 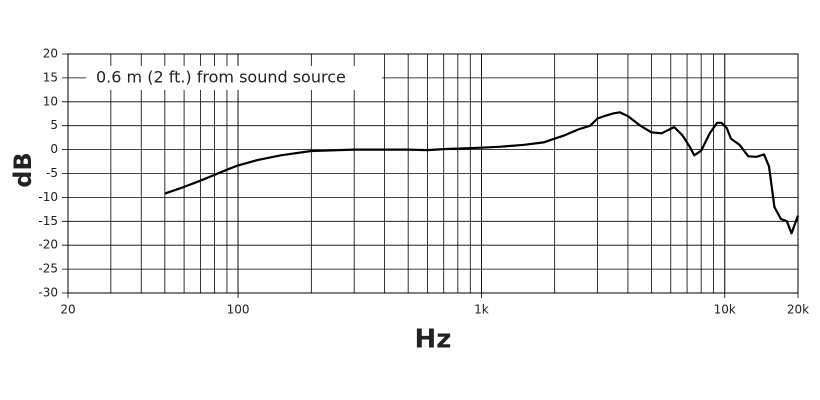 What do you see at coordinates (725, 310) in the screenshot?
I see `x-tick-label: 10k` at bounding box center [725, 310].